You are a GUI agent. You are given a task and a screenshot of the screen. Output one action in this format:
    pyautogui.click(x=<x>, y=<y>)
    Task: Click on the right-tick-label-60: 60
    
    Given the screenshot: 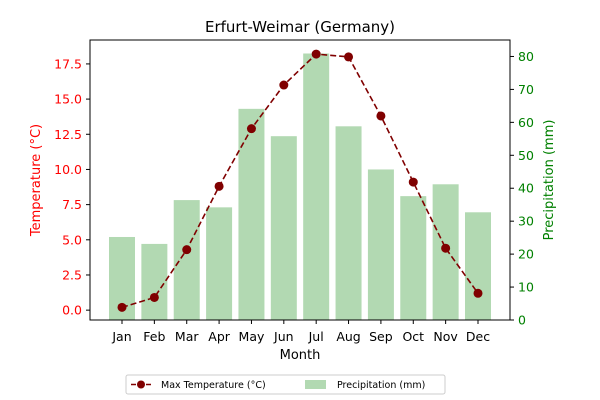 What is the action you would take?
    pyautogui.click(x=526, y=122)
    